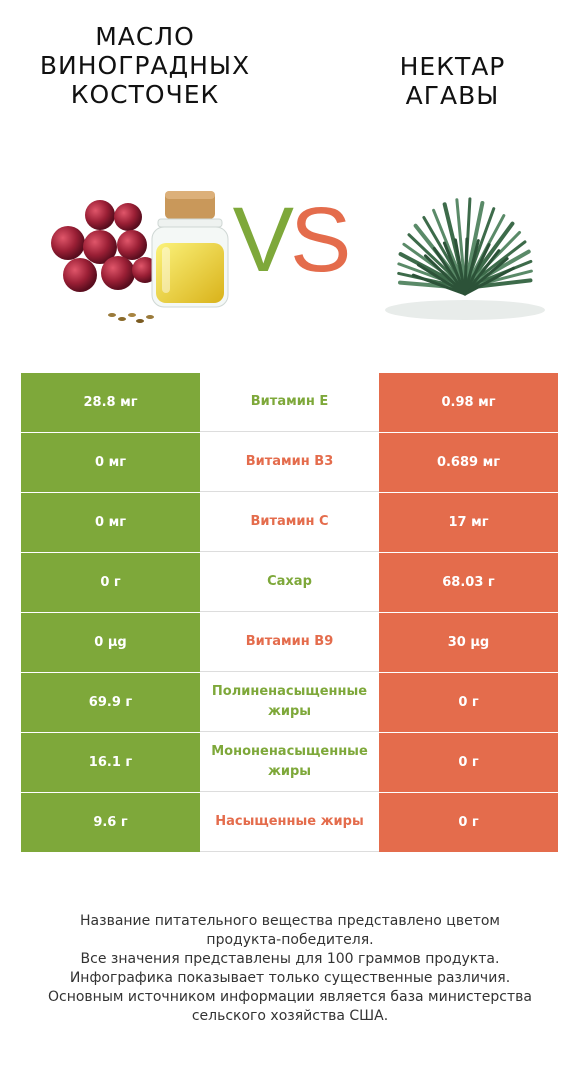  I want to click on table-row: 28.8 мг Витамин E 0.98 мг, so click(289, 403).